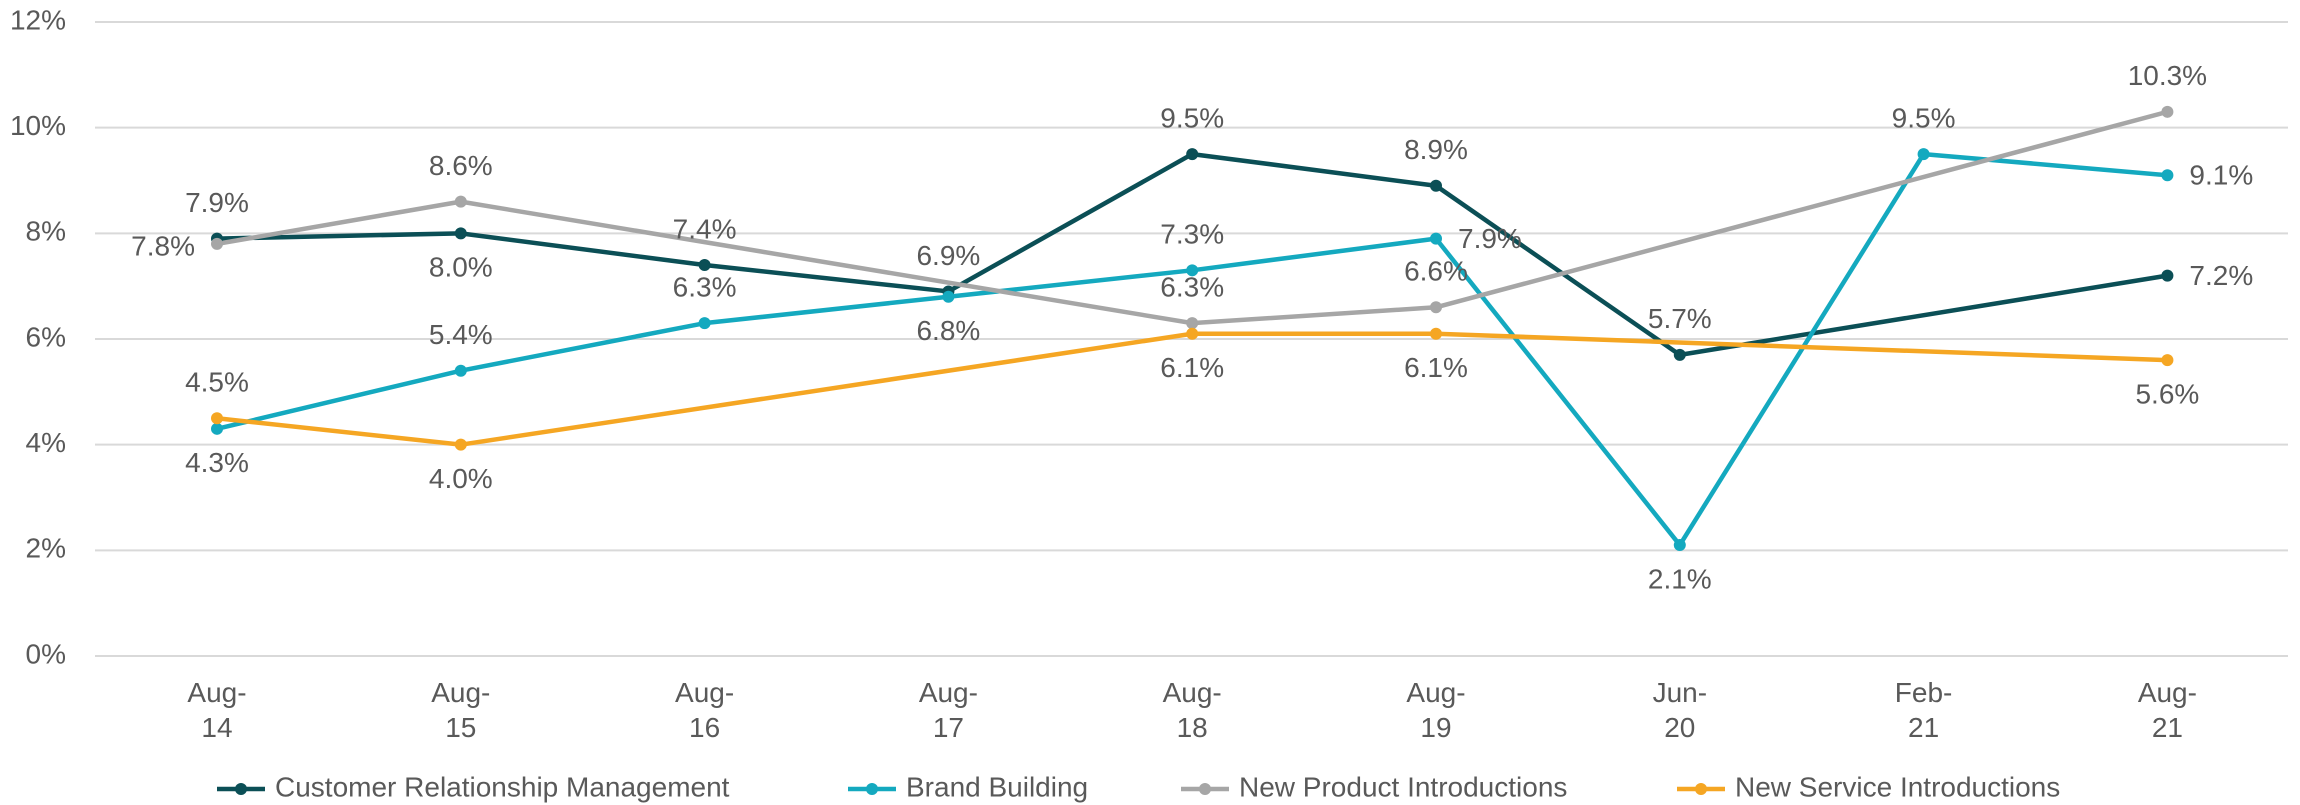 The height and width of the screenshot is (805, 2300). I want to click on data-label: 9.1%, so click(2221, 175).